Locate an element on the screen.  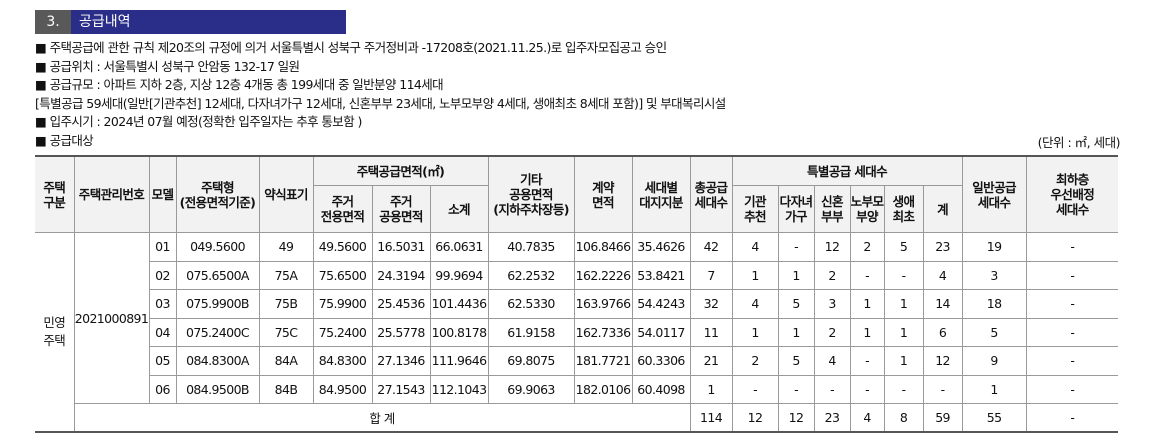
cell-other-common: 61.9158 is located at coordinates (531, 332).